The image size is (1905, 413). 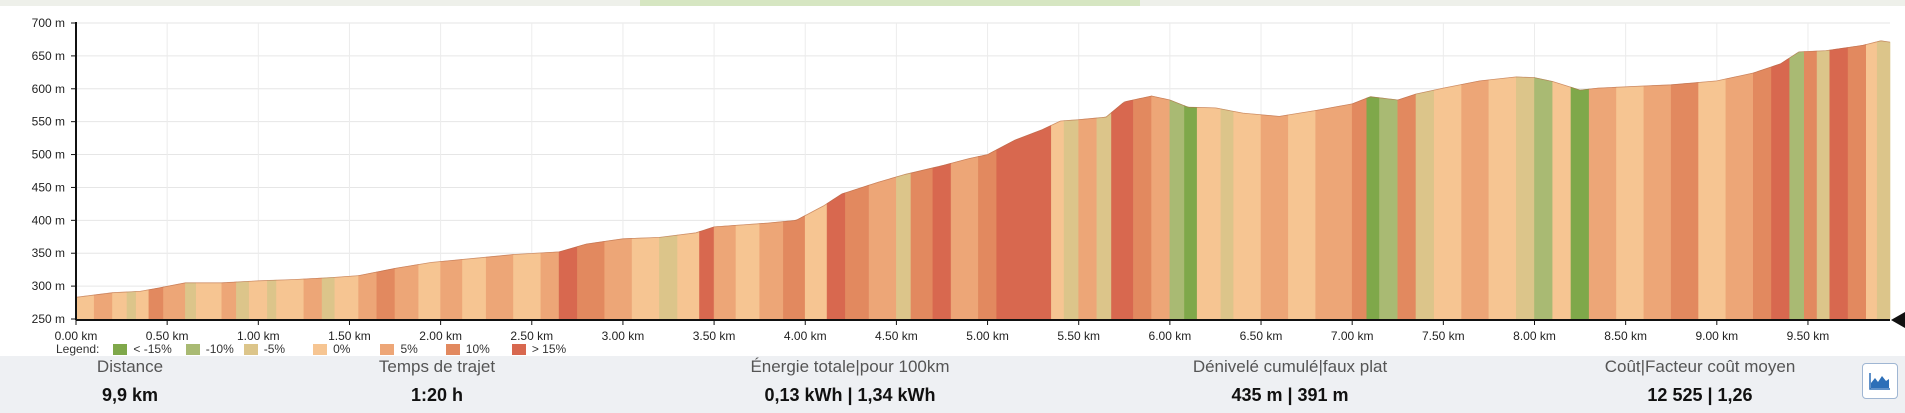 I want to click on map-top-strip-segment, so click(x=890, y=3).